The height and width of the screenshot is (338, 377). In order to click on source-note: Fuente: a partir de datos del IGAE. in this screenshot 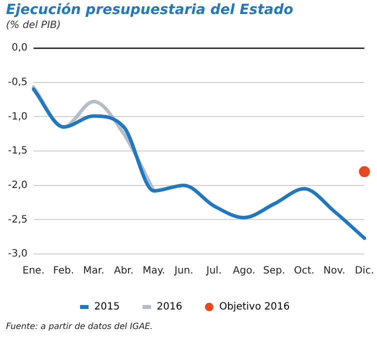, I will do `click(79, 327)`.